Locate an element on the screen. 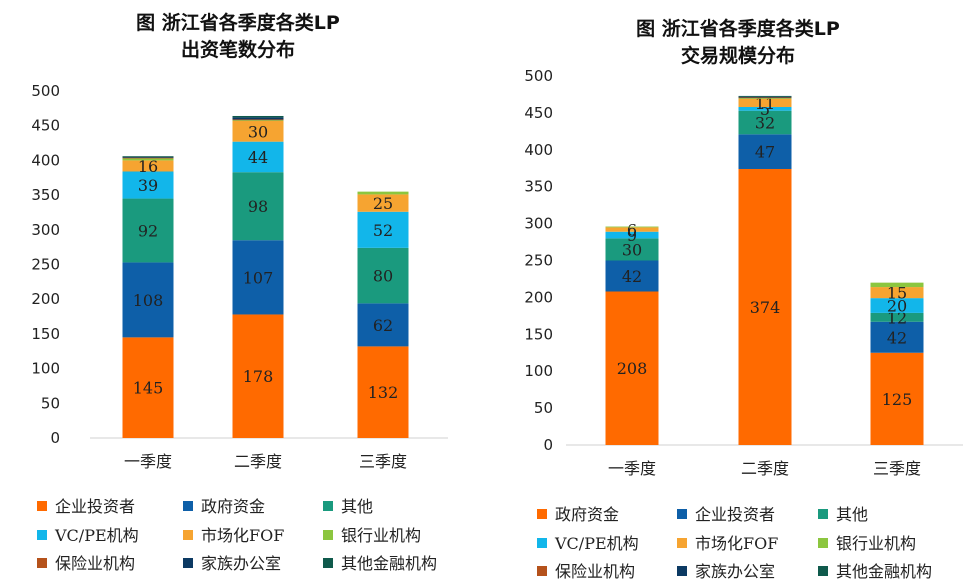  scale-data-label: 125 is located at coordinates (897, 399).